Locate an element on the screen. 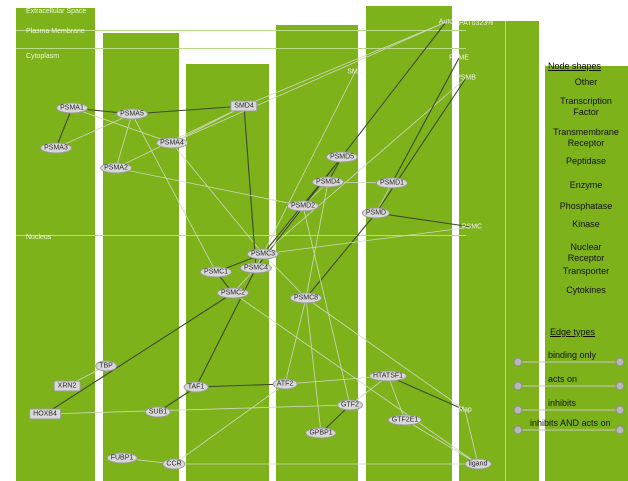 The image size is (628, 481). node-map: Map is located at coordinates (465, 410).